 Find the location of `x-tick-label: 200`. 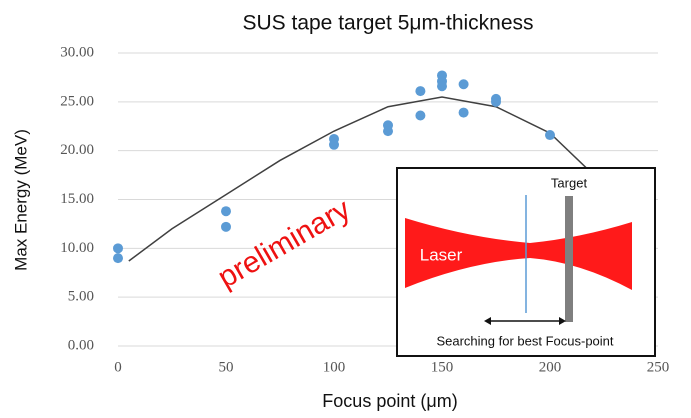

x-tick-label: 200 is located at coordinates (550, 367).